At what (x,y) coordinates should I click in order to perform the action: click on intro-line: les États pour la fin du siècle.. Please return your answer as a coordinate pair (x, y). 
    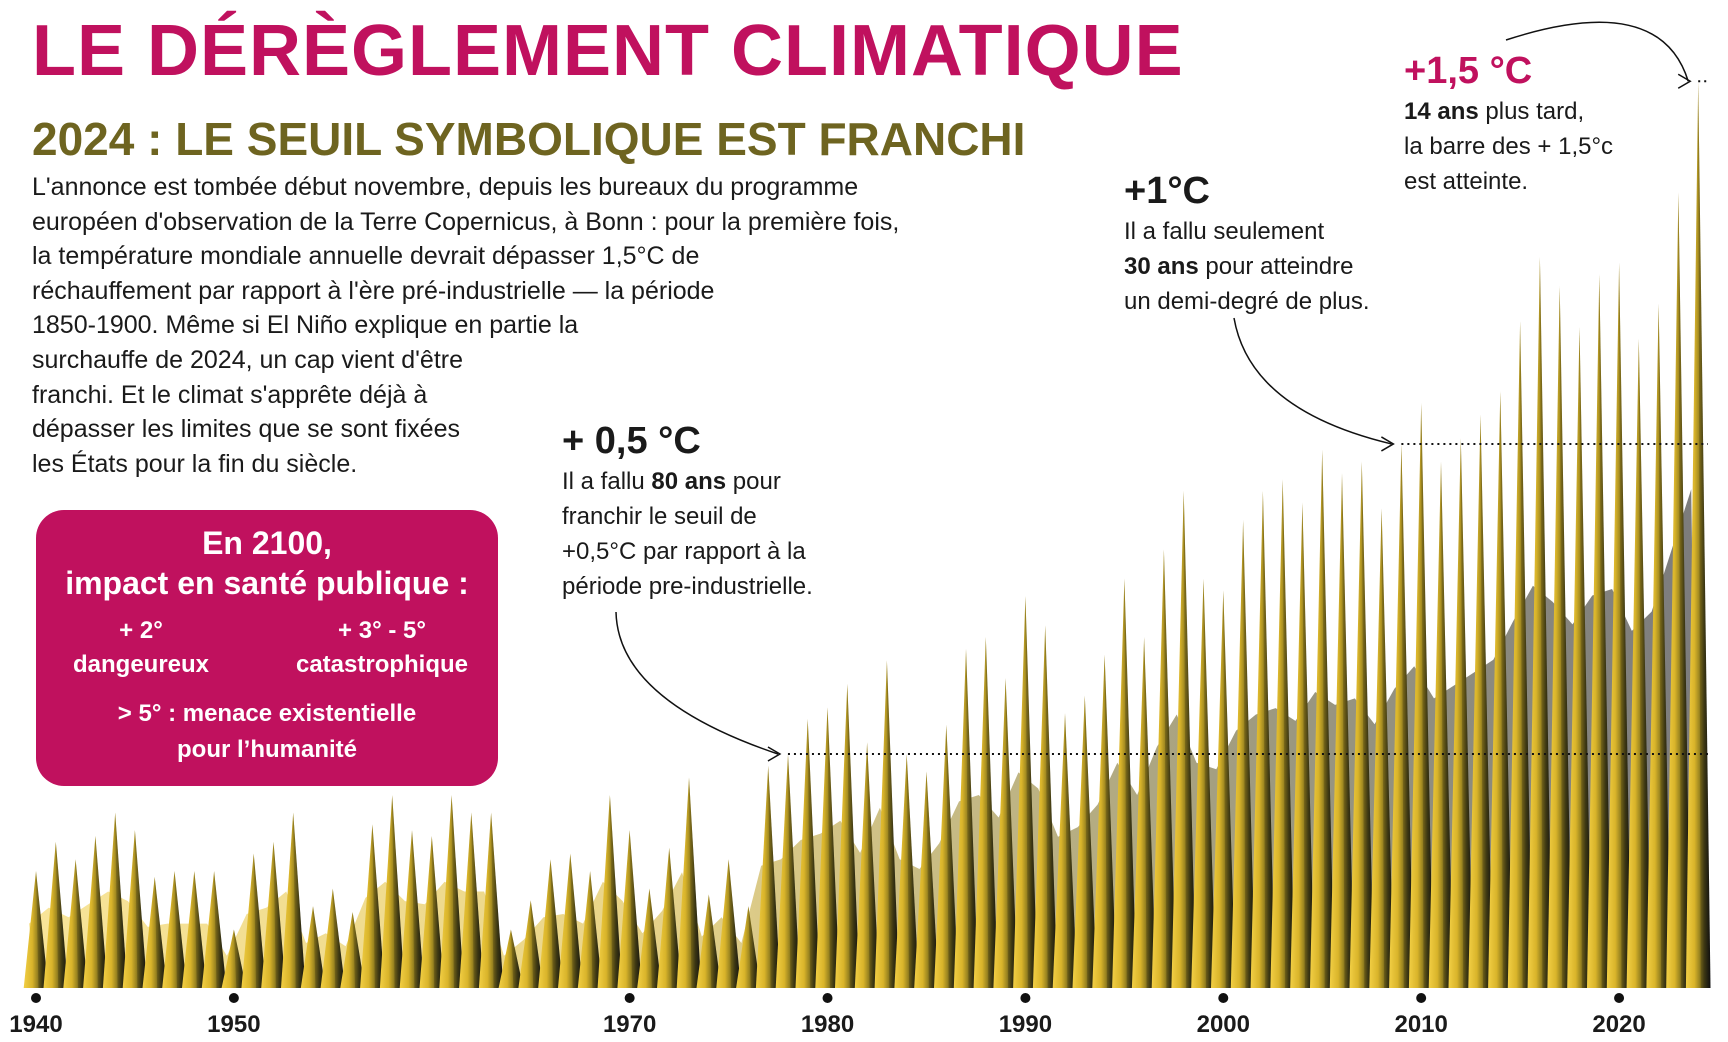
    Looking at the image, I should click on (195, 463).